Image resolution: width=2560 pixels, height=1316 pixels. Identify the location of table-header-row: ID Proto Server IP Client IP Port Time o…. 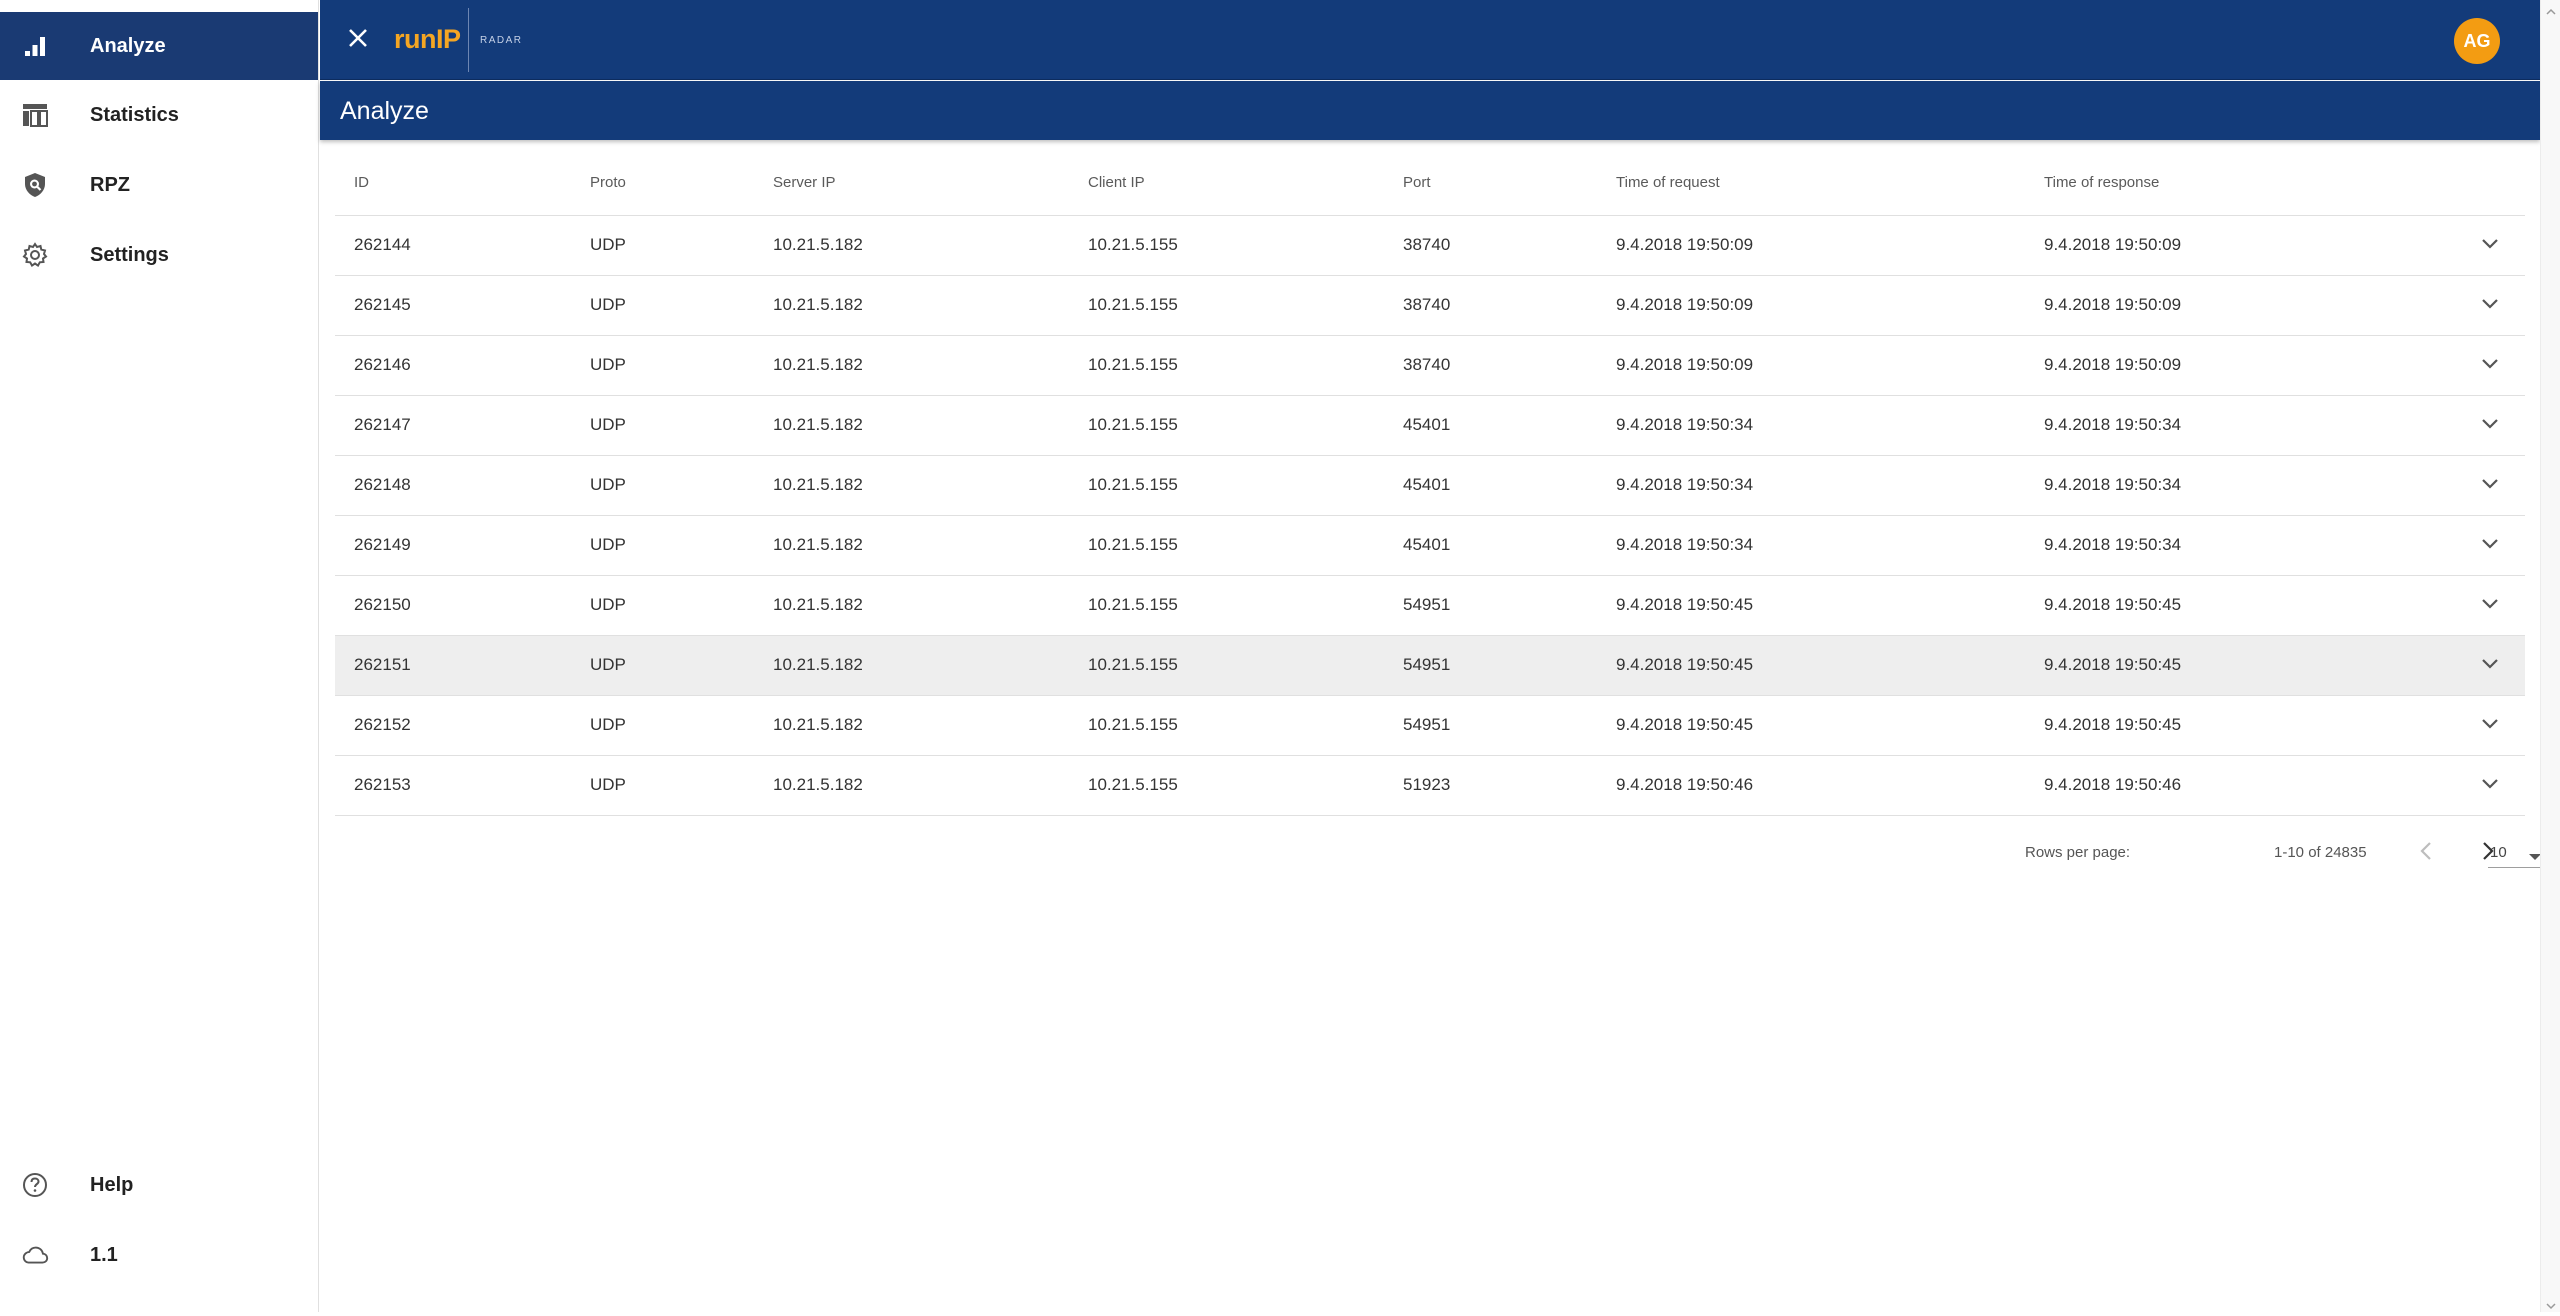
(1430, 183).